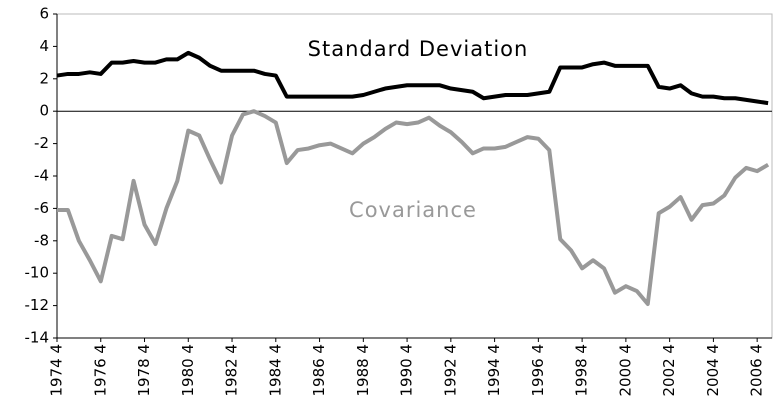 Image resolution: width=773 pixels, height=418 pixels. I want to click on y-tick-label: 2, so click(44, 78).